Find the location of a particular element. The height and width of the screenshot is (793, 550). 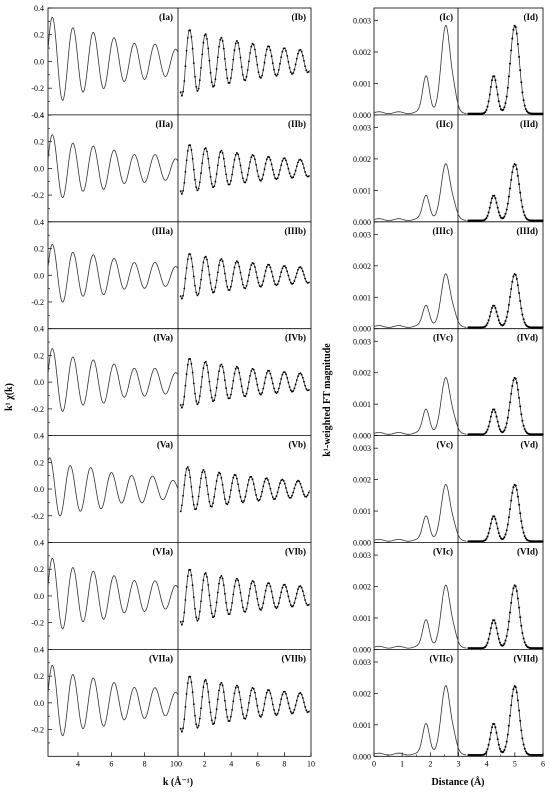

panel-label-d: (Id) is located at coordinates (530, 17).